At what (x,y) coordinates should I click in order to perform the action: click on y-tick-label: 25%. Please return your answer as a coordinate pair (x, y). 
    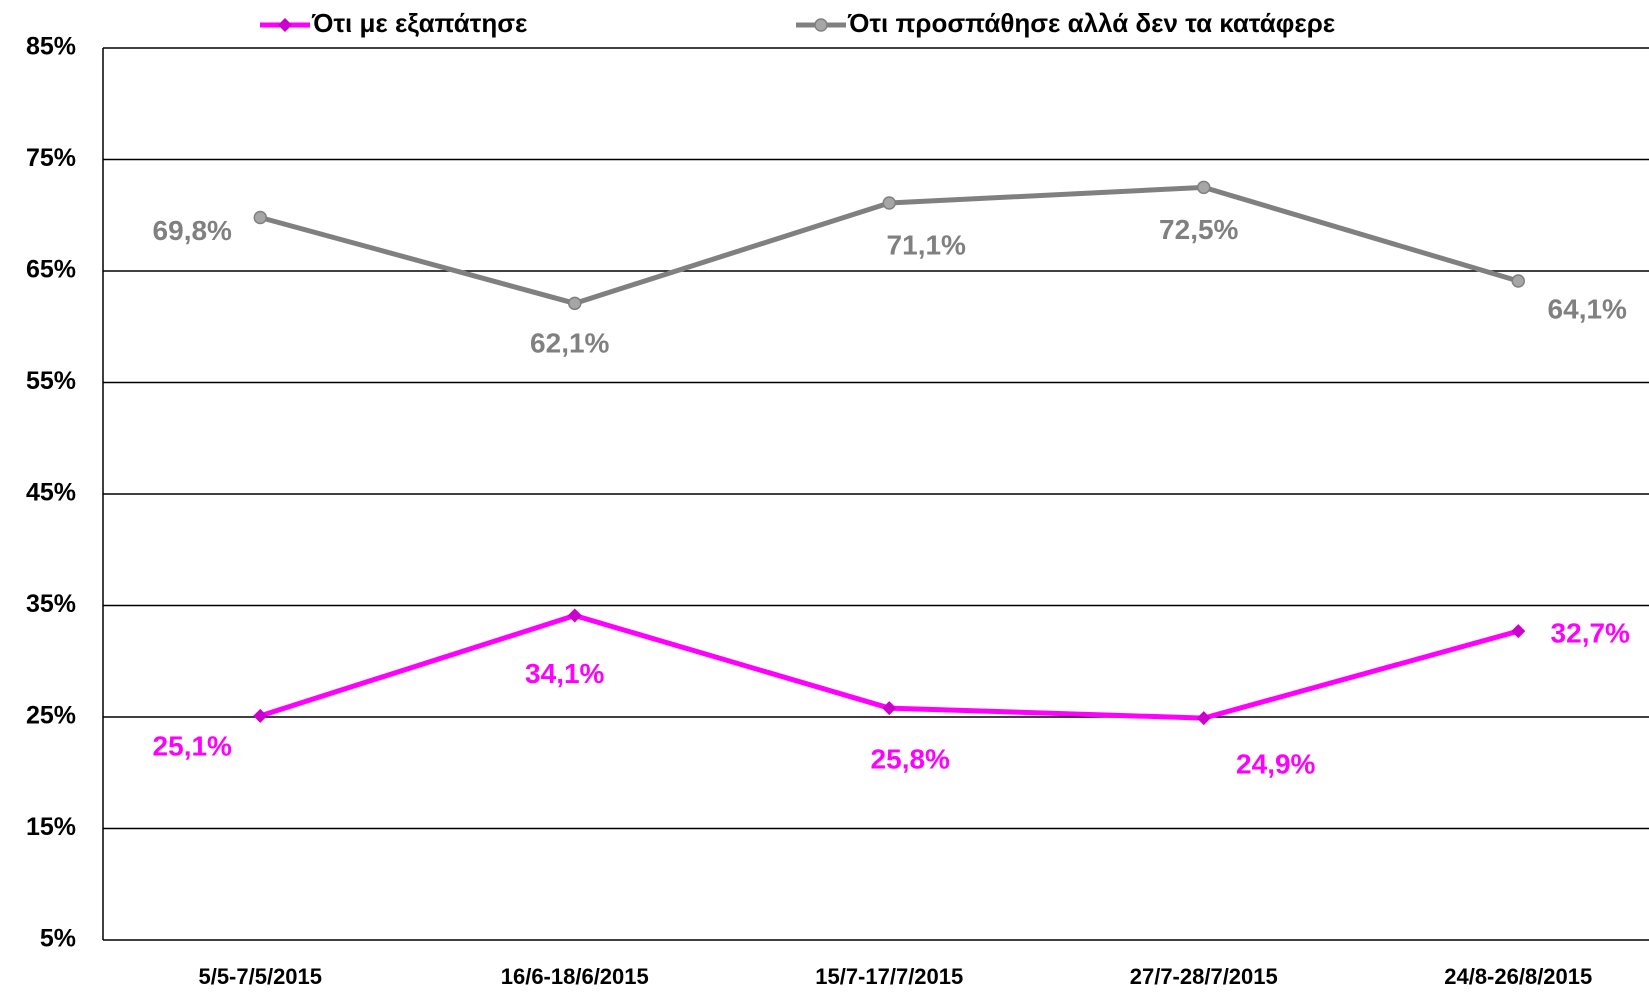
    Looking at the image, I should click on (51, 716).